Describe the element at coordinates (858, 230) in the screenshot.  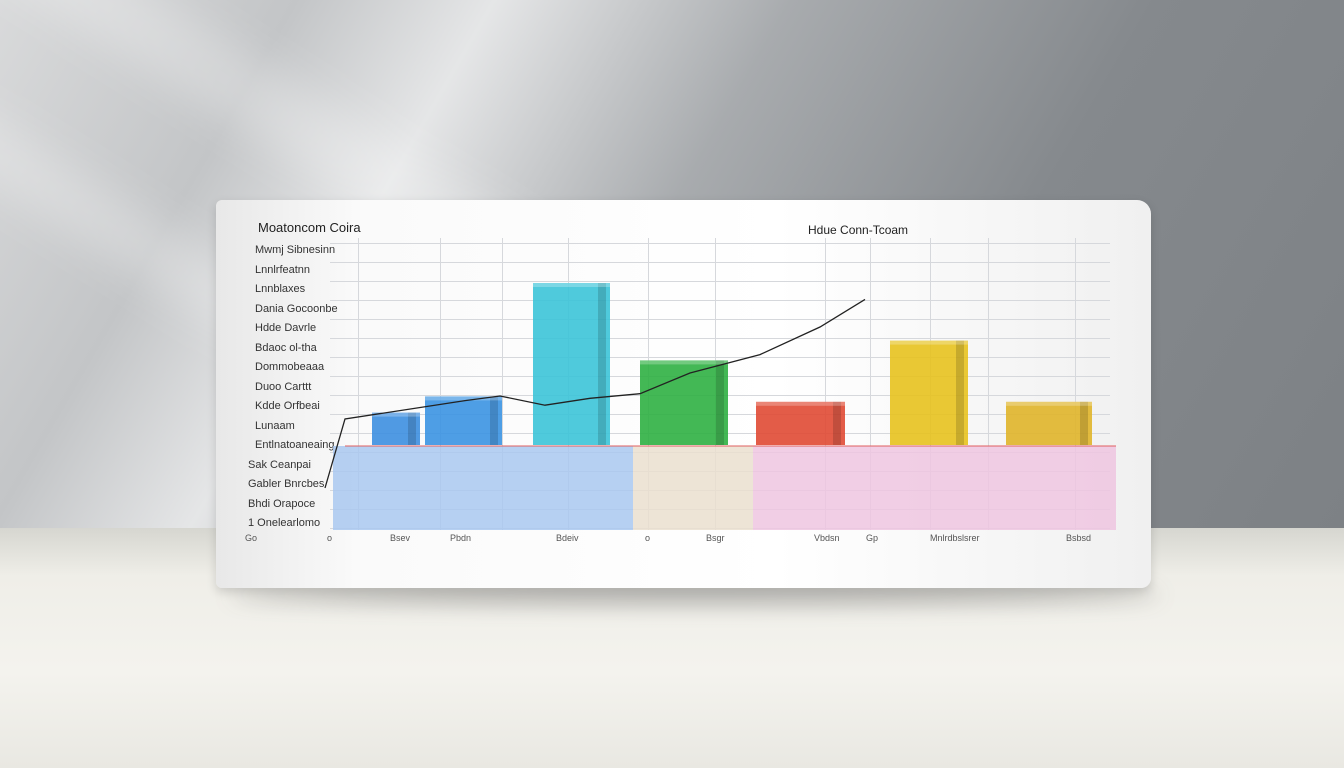
I see `chart-subtitle: Hdue Conn‑Tcoam` at that location.